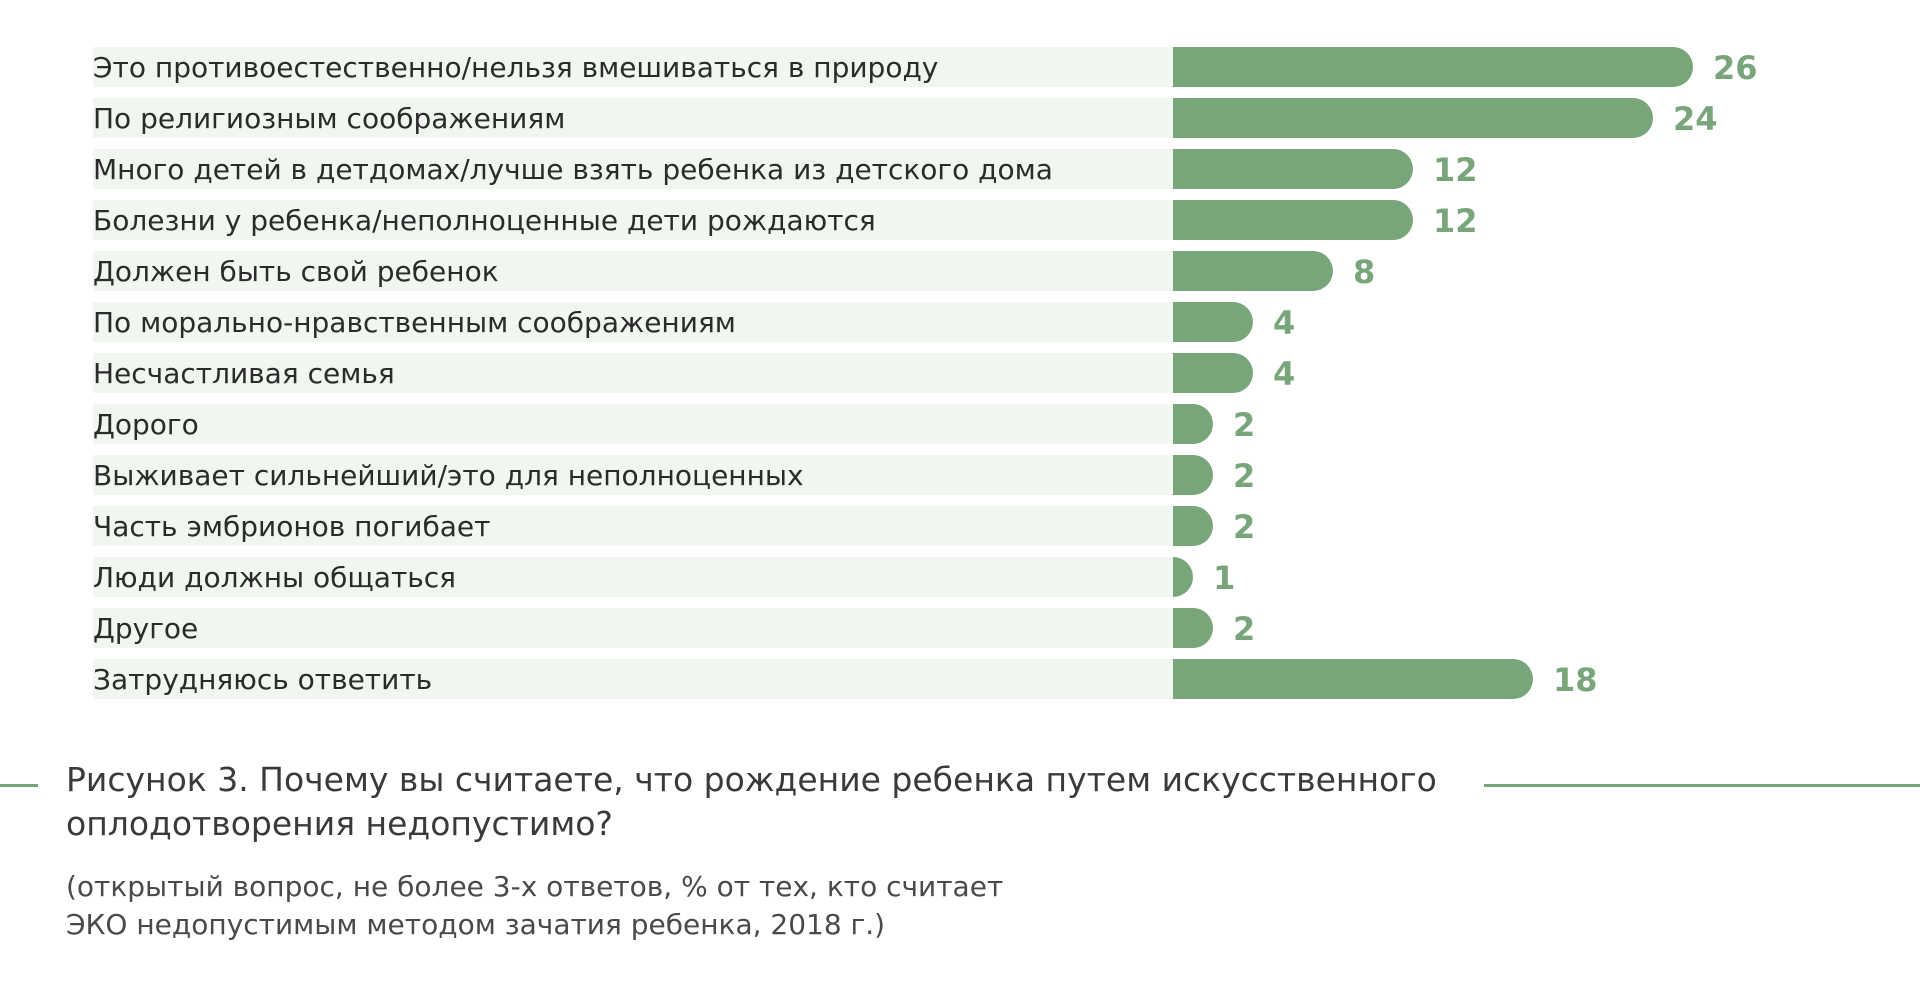 This screenshot has height=994, width=1920. I want to click on bar-row: Несчастливая семья 4, so click(694, 373).